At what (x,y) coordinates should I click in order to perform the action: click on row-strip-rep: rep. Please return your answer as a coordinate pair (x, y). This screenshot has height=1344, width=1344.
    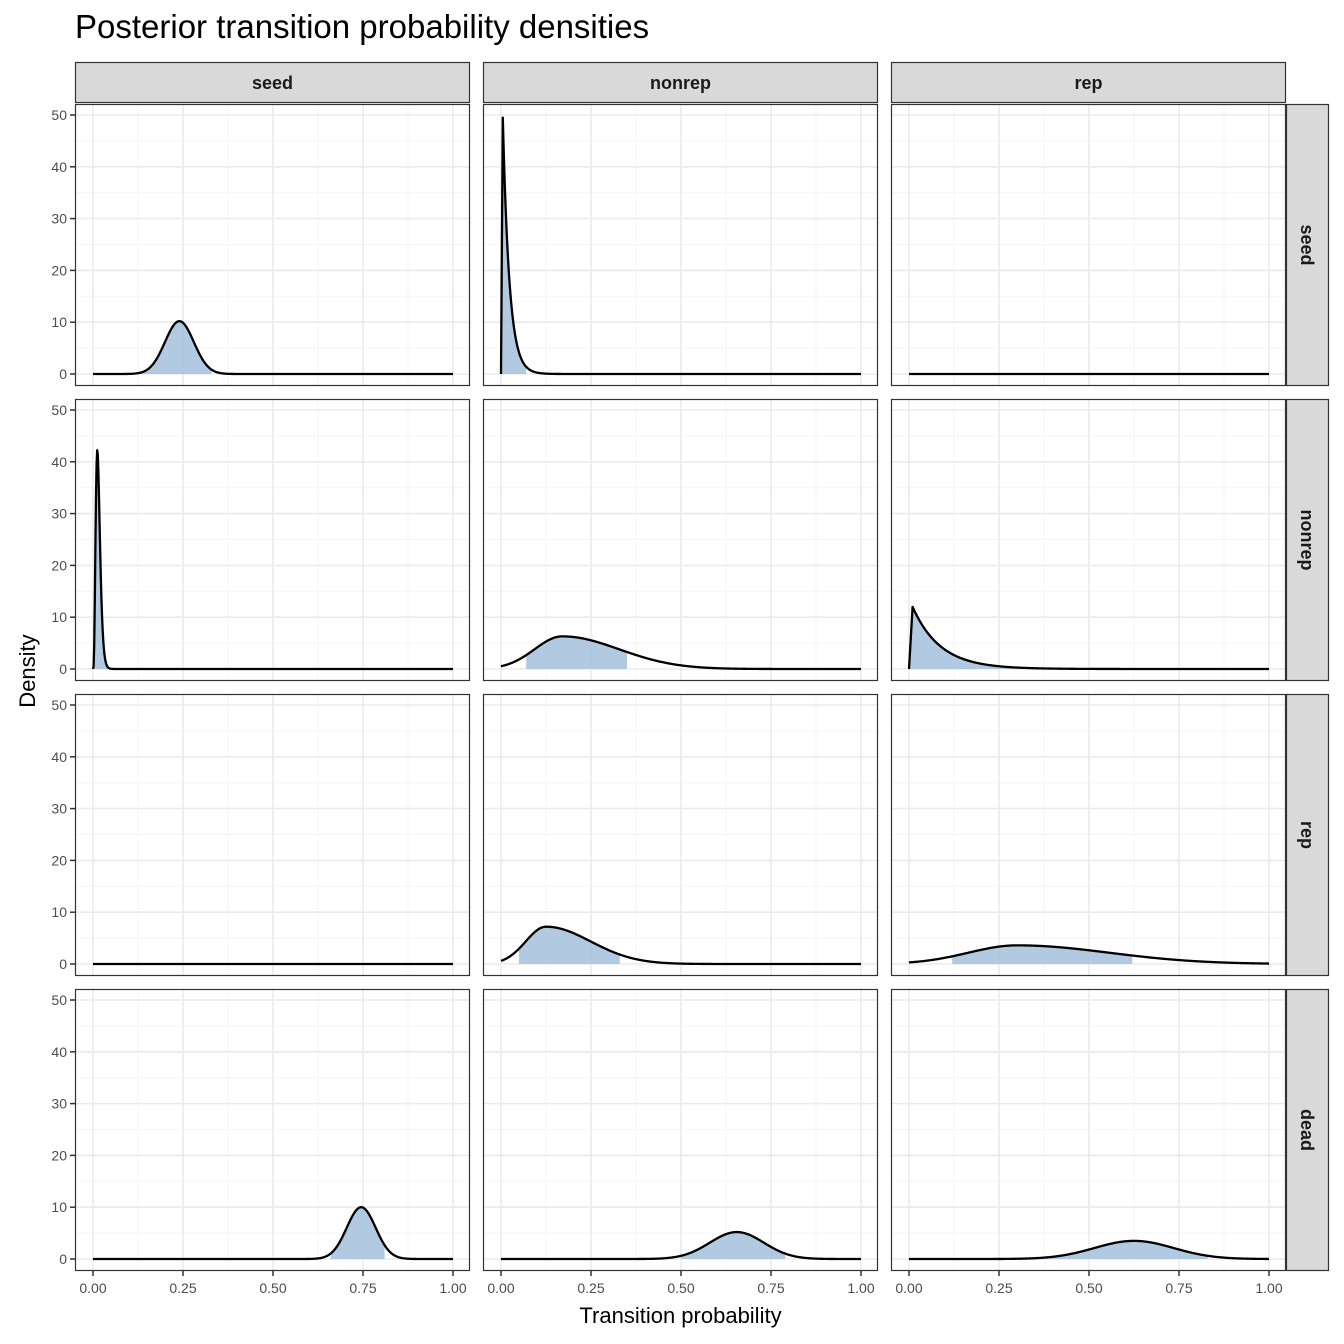
    Looking at the image, I should click on (1307, 835).